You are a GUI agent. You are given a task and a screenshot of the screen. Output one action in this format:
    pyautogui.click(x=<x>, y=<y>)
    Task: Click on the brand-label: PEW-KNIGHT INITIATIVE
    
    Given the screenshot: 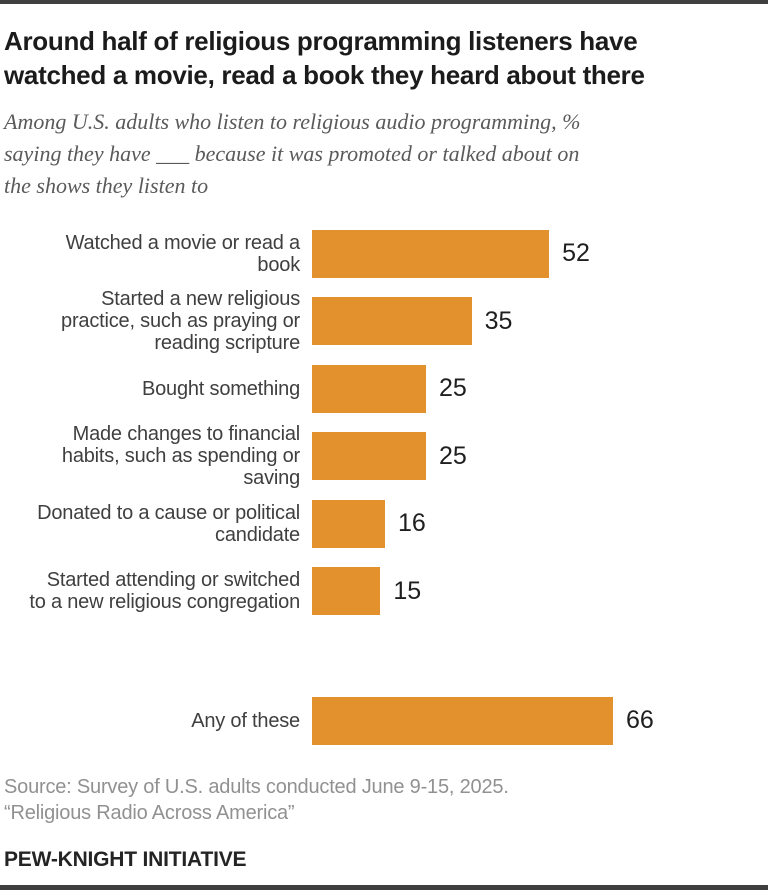 What is the action you would take?
    pyautogui.click(x=125, y=859)
    